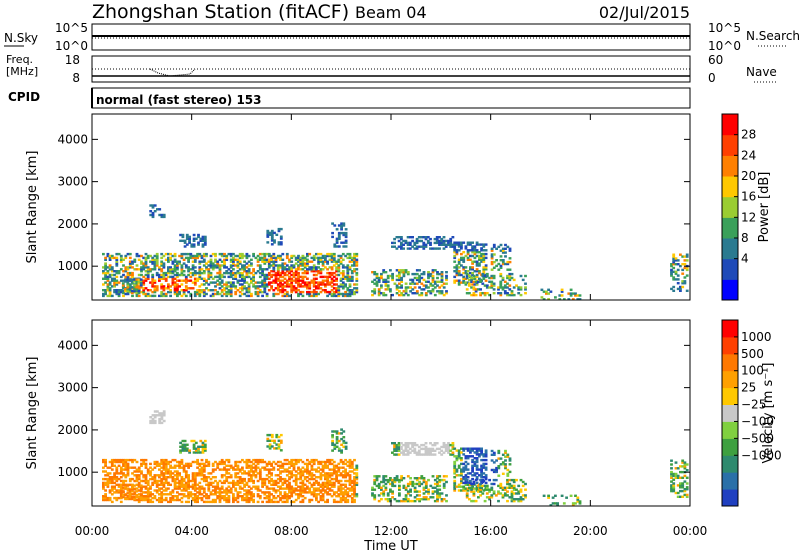  What do you see at coordinates (71, 28) in the screenshot?
I see `noise-left-tick-top: 10^5` at bounding box center [71, 28].